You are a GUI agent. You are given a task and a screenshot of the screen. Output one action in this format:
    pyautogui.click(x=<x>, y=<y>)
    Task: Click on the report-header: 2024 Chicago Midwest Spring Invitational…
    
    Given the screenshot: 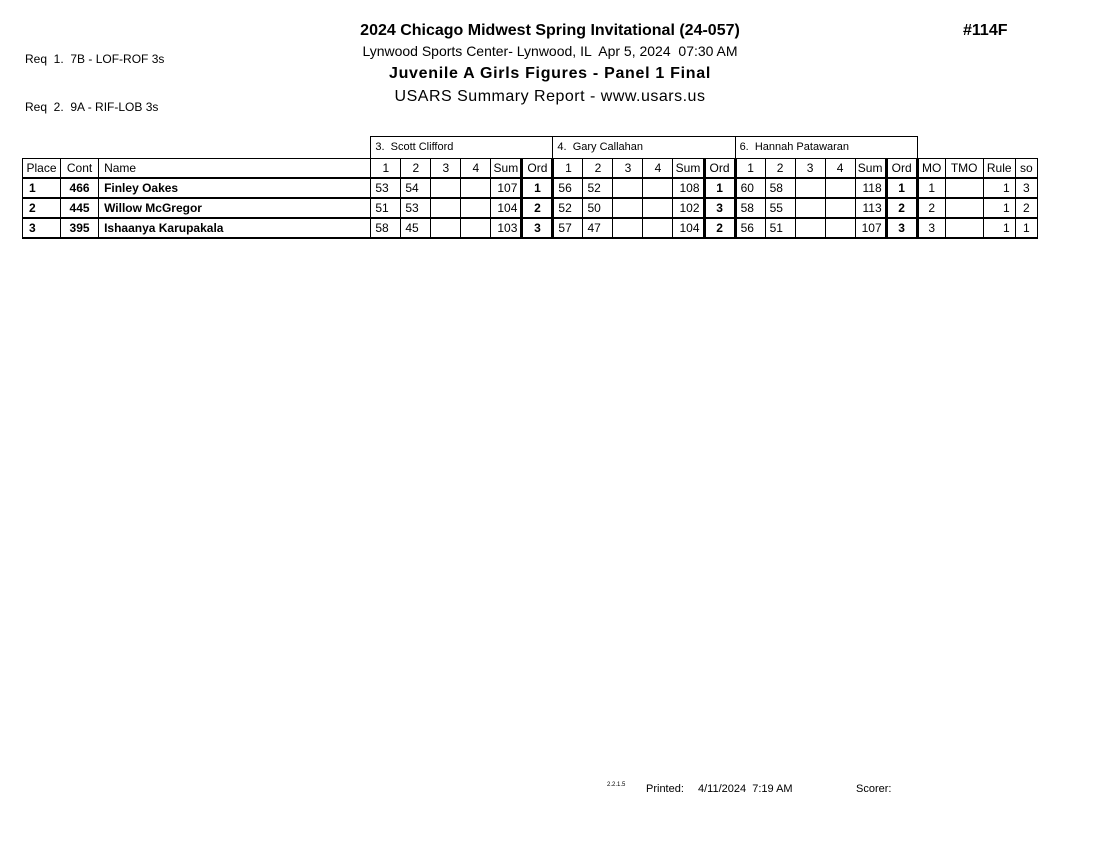 What is the action you would take?
    pyautogui.click(x=550, y=64)
    